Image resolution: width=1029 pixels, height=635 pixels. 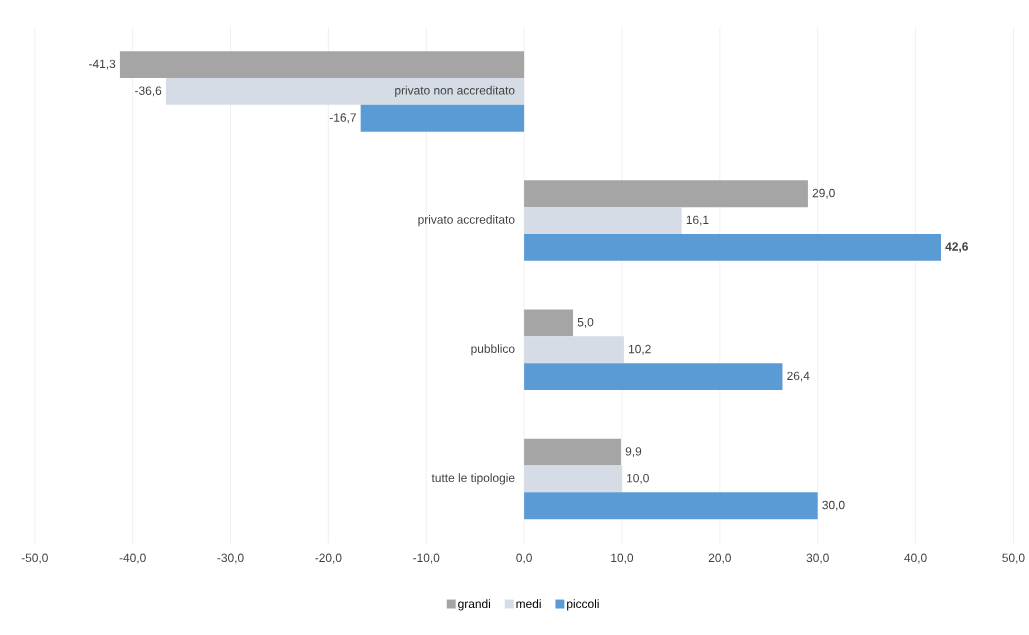 What do you see at coordinates (633, 452) in the screenshot?
I see `data-label: 9,9` at bounding box center [633, 452].